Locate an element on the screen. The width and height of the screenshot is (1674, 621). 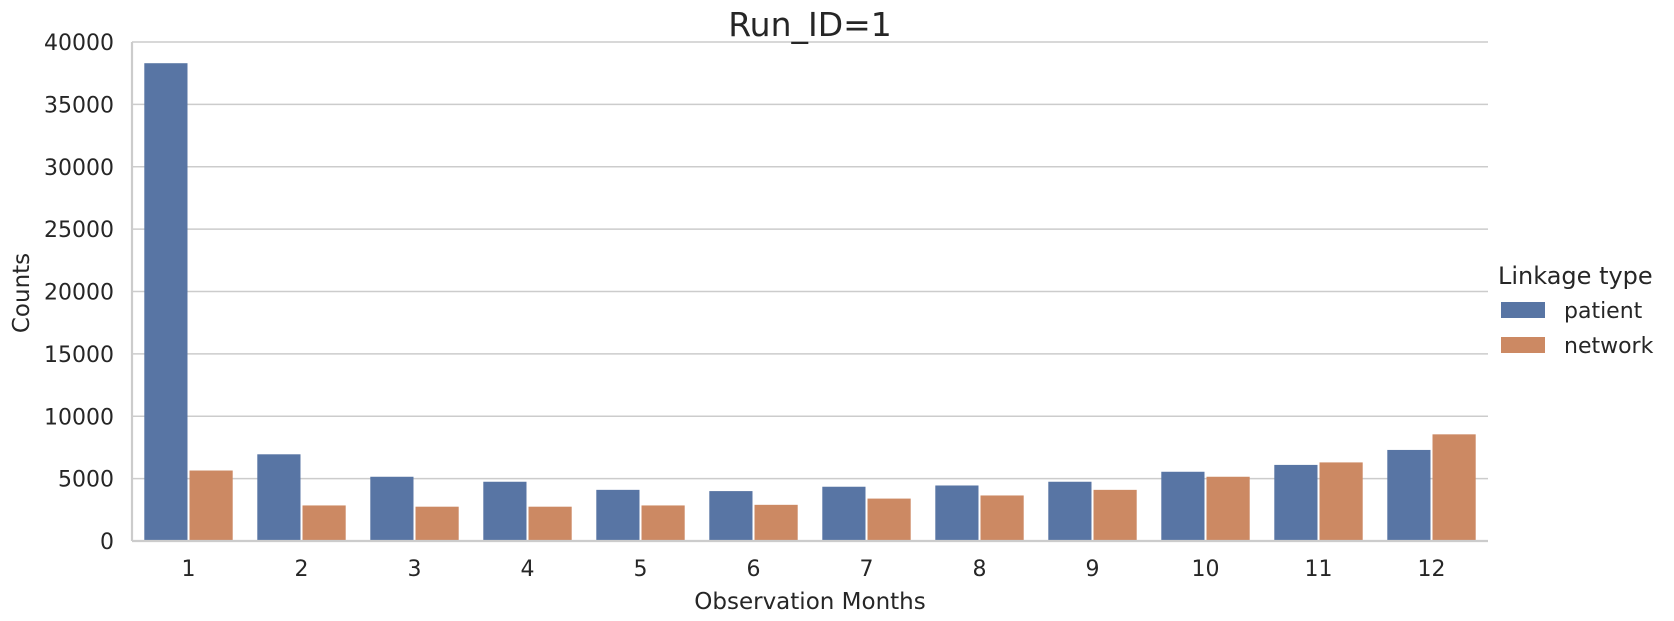
y-tick-label: 5000 is located at coordinates (86, 480).